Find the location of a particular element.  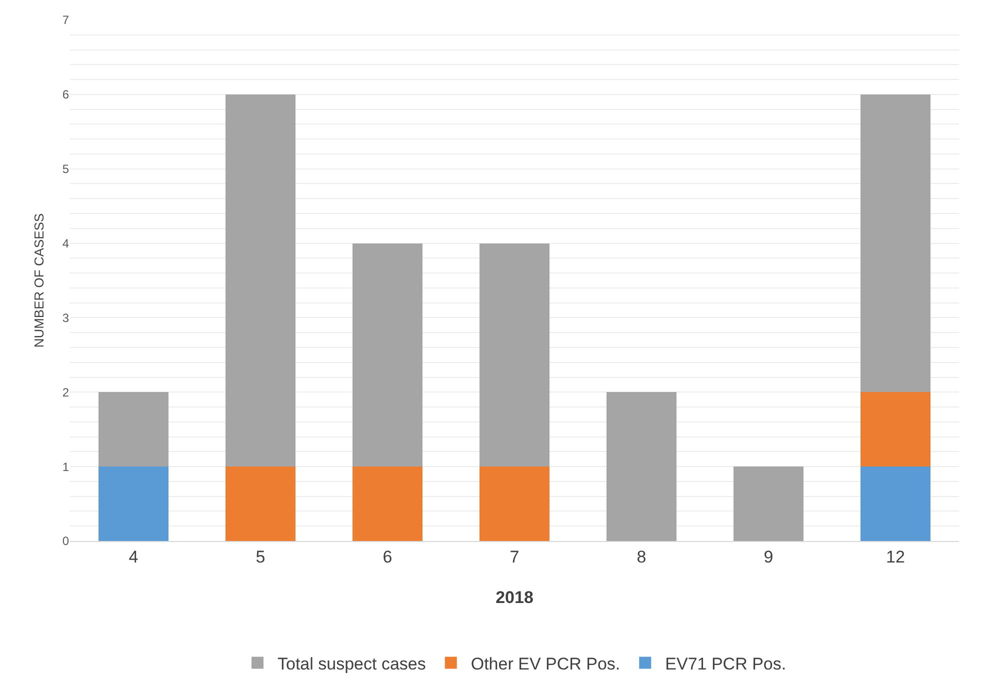

x-axis-title: 2018 is located at coordinates (515, 597).